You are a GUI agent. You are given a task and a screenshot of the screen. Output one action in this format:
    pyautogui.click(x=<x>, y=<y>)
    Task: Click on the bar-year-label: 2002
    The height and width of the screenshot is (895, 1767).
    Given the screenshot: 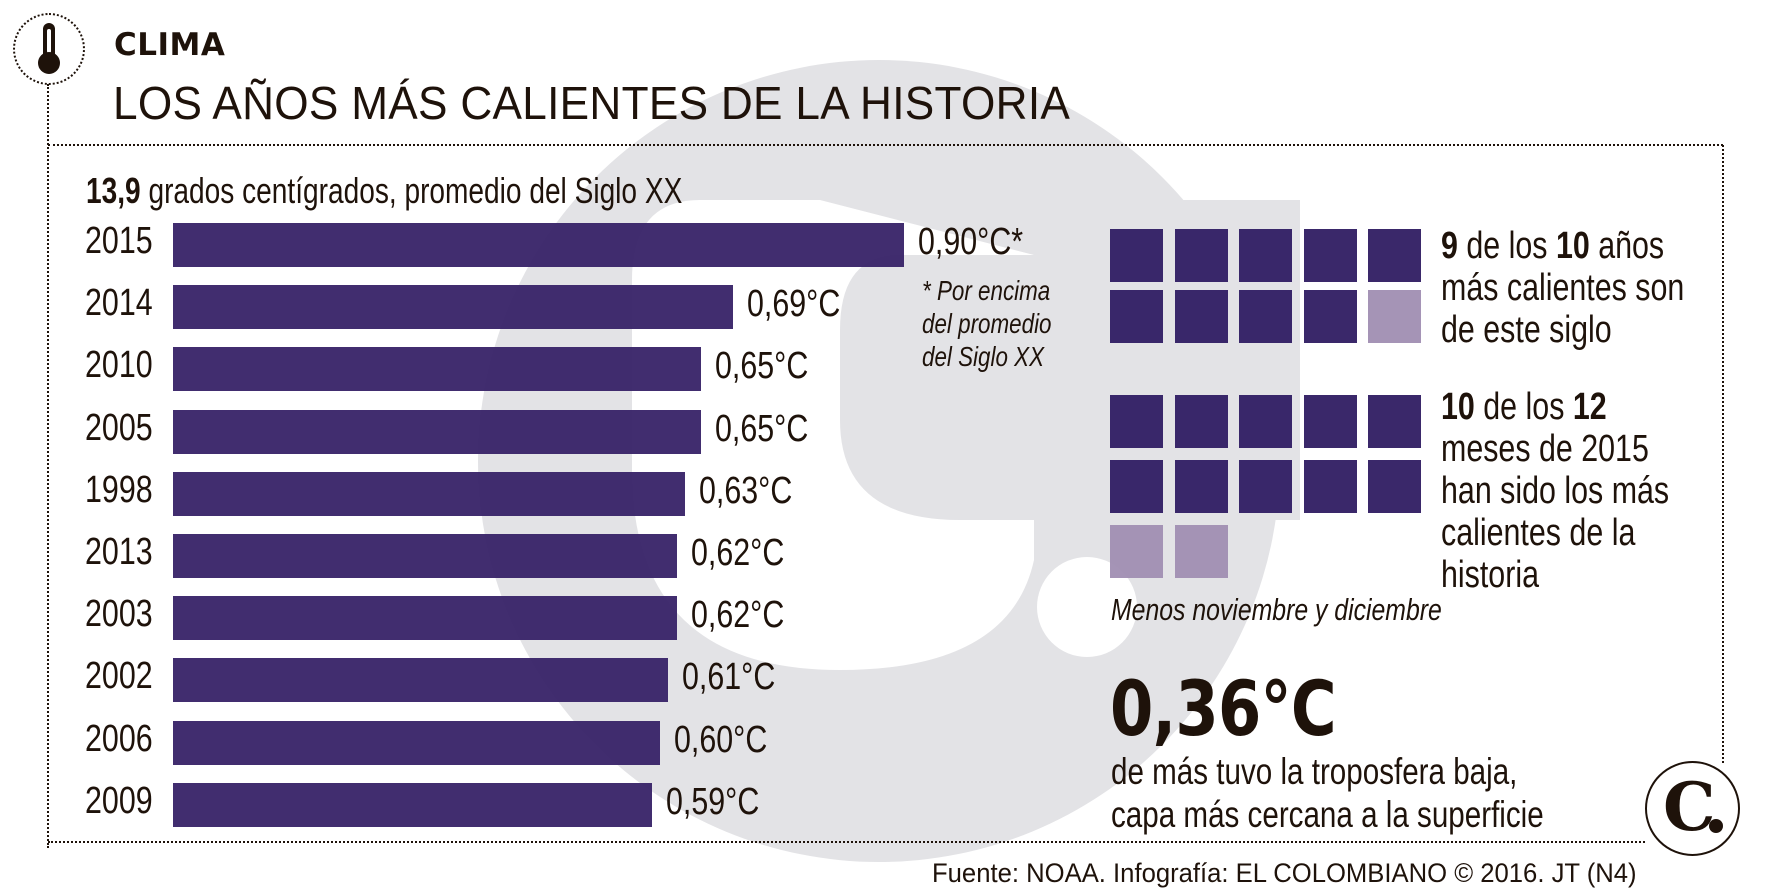 What is the action you would take?
    pyautogui.click(x=119, y=676)
    